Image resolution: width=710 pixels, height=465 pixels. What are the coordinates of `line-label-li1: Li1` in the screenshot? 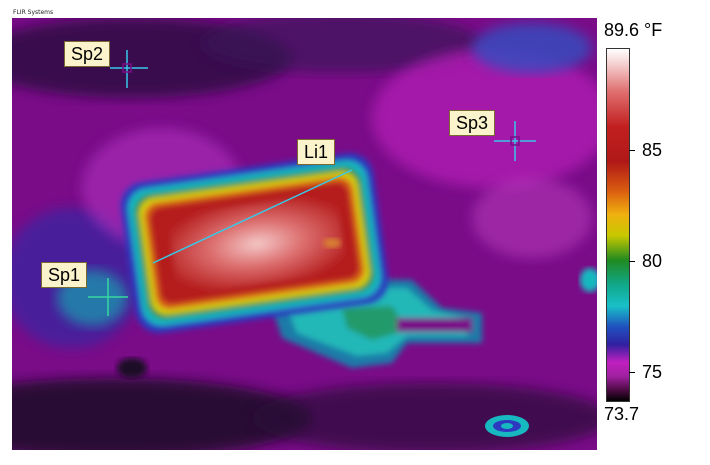 It's located at (316, 152).